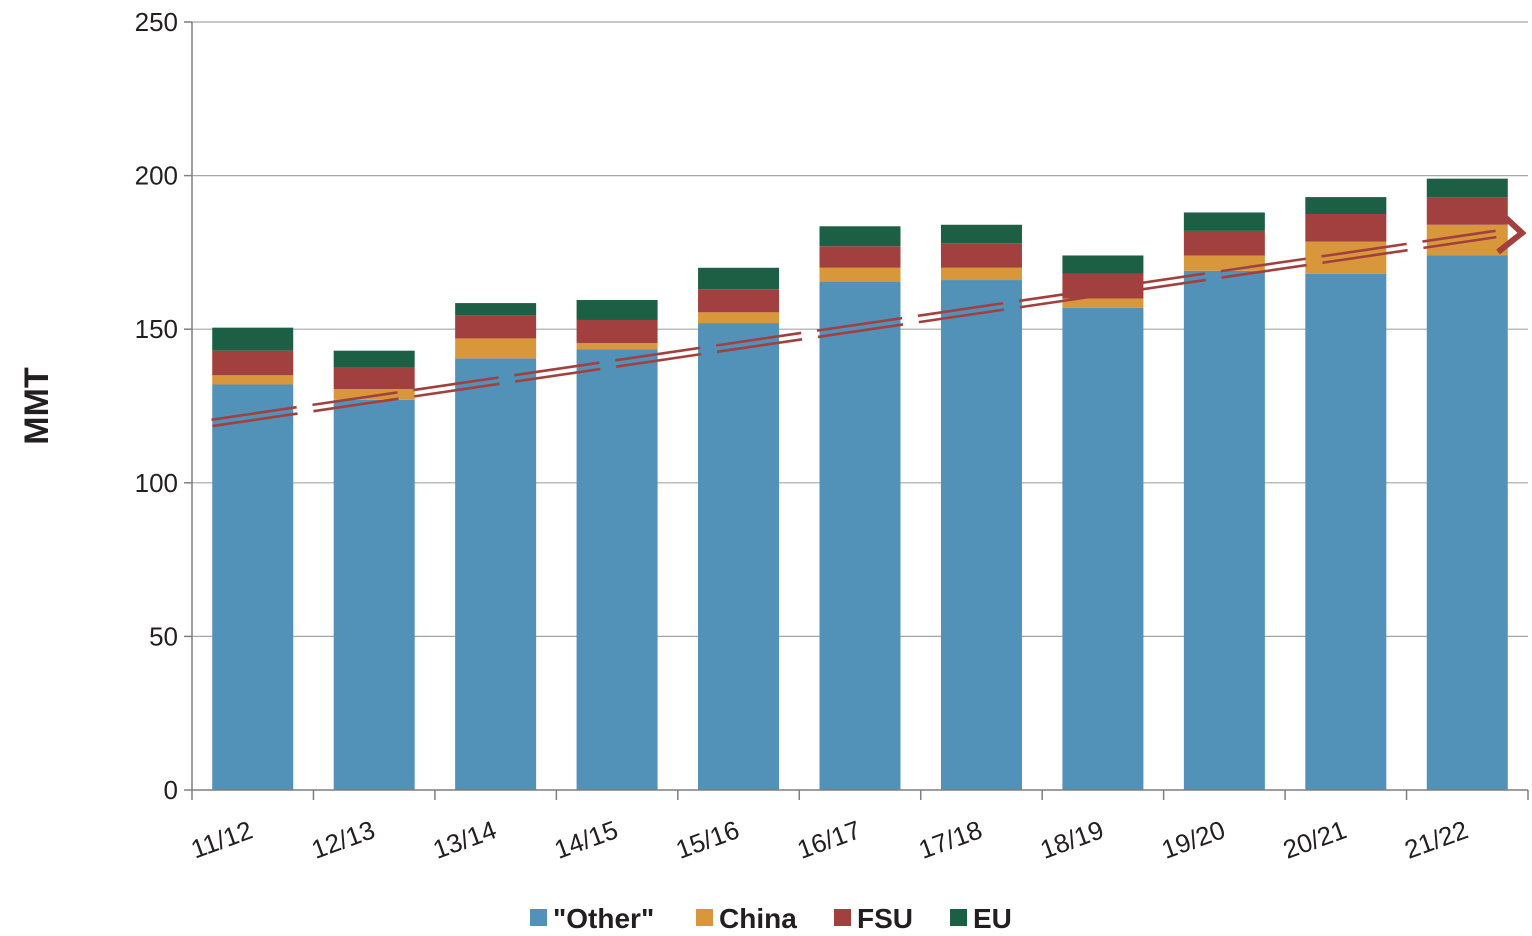 This screenshot has height=936, width=1532. I want to click on legend-label: China, so click(758, 918).